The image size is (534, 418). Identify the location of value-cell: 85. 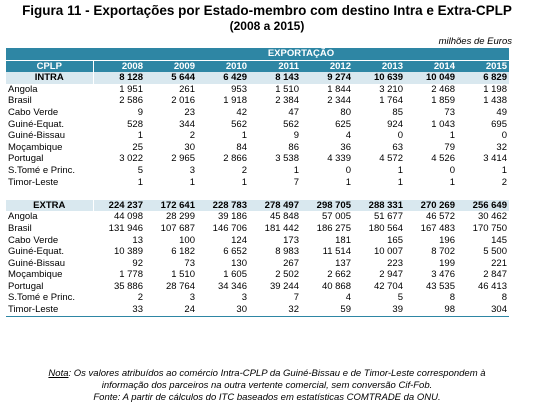
(397, 112).